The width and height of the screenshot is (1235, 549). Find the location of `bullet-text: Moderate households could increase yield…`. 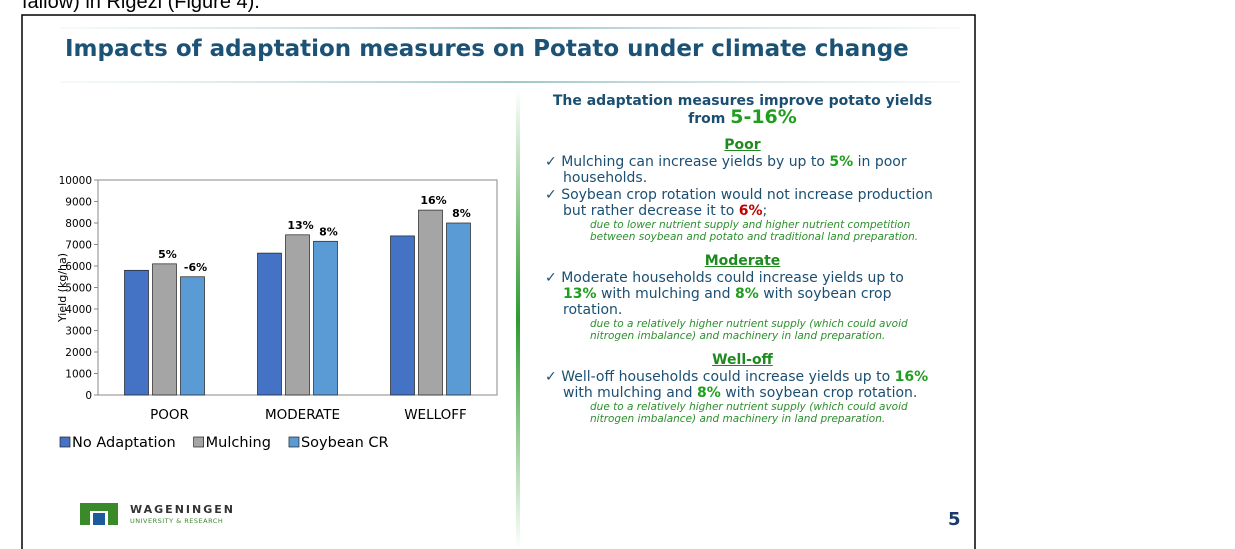

bullet-text: Moderate households could increase yield… is located at coordinates (732, 278).